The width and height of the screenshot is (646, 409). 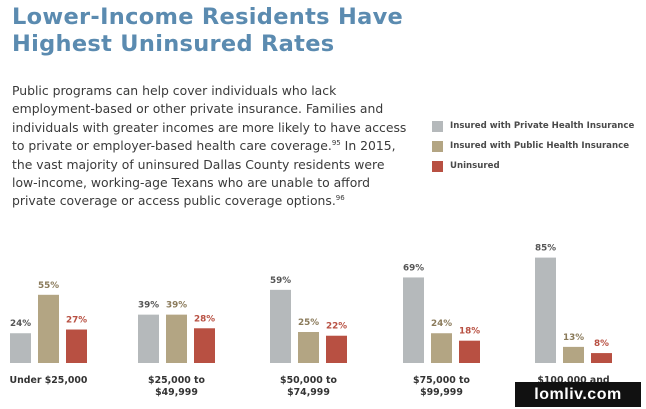 What do you see at coordinates (437, 126) in the screenshot?
I see `legend-swatch-private` at bounding box center [437, 126].